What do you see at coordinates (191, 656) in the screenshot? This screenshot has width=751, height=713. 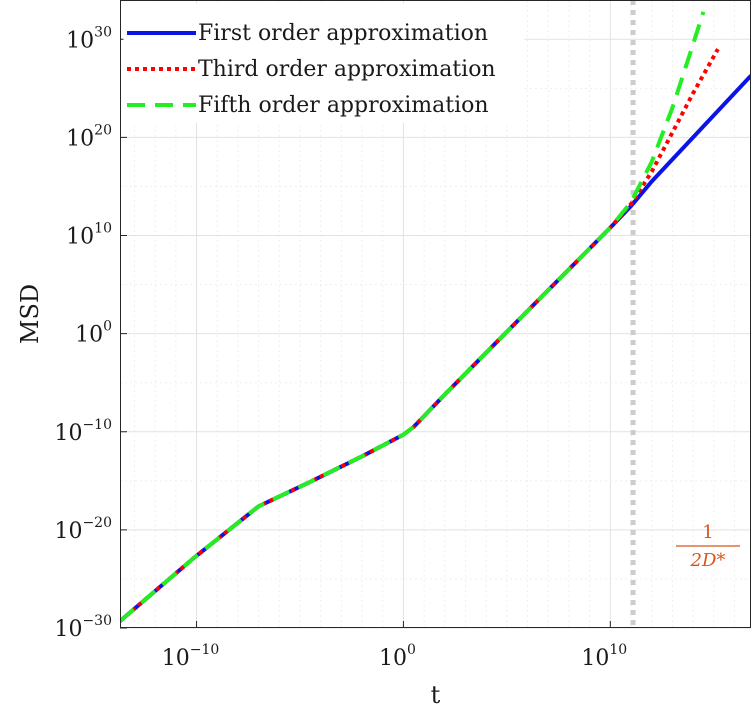 I see `x-tick-label: 10−10` at bounding box center [191, 656].